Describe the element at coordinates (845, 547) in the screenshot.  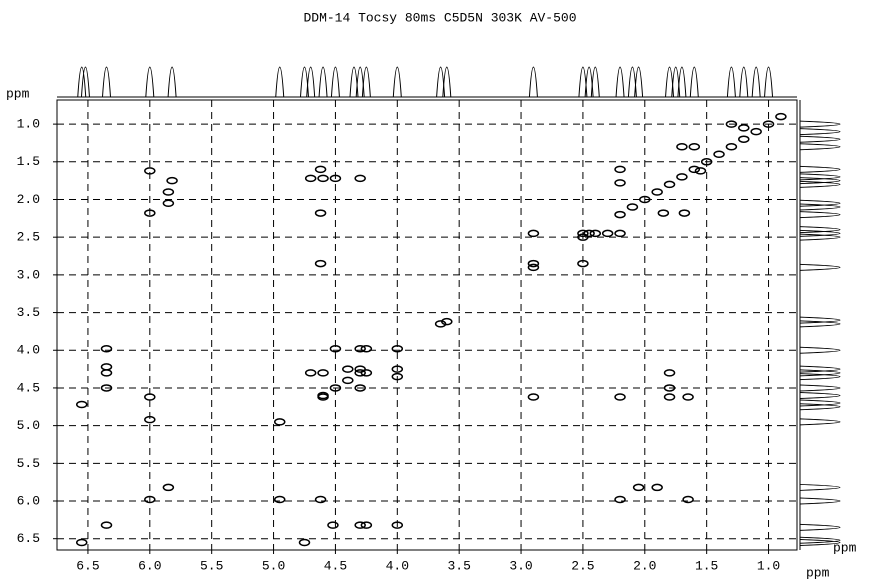
I see `projection-label: ppm` at that location.